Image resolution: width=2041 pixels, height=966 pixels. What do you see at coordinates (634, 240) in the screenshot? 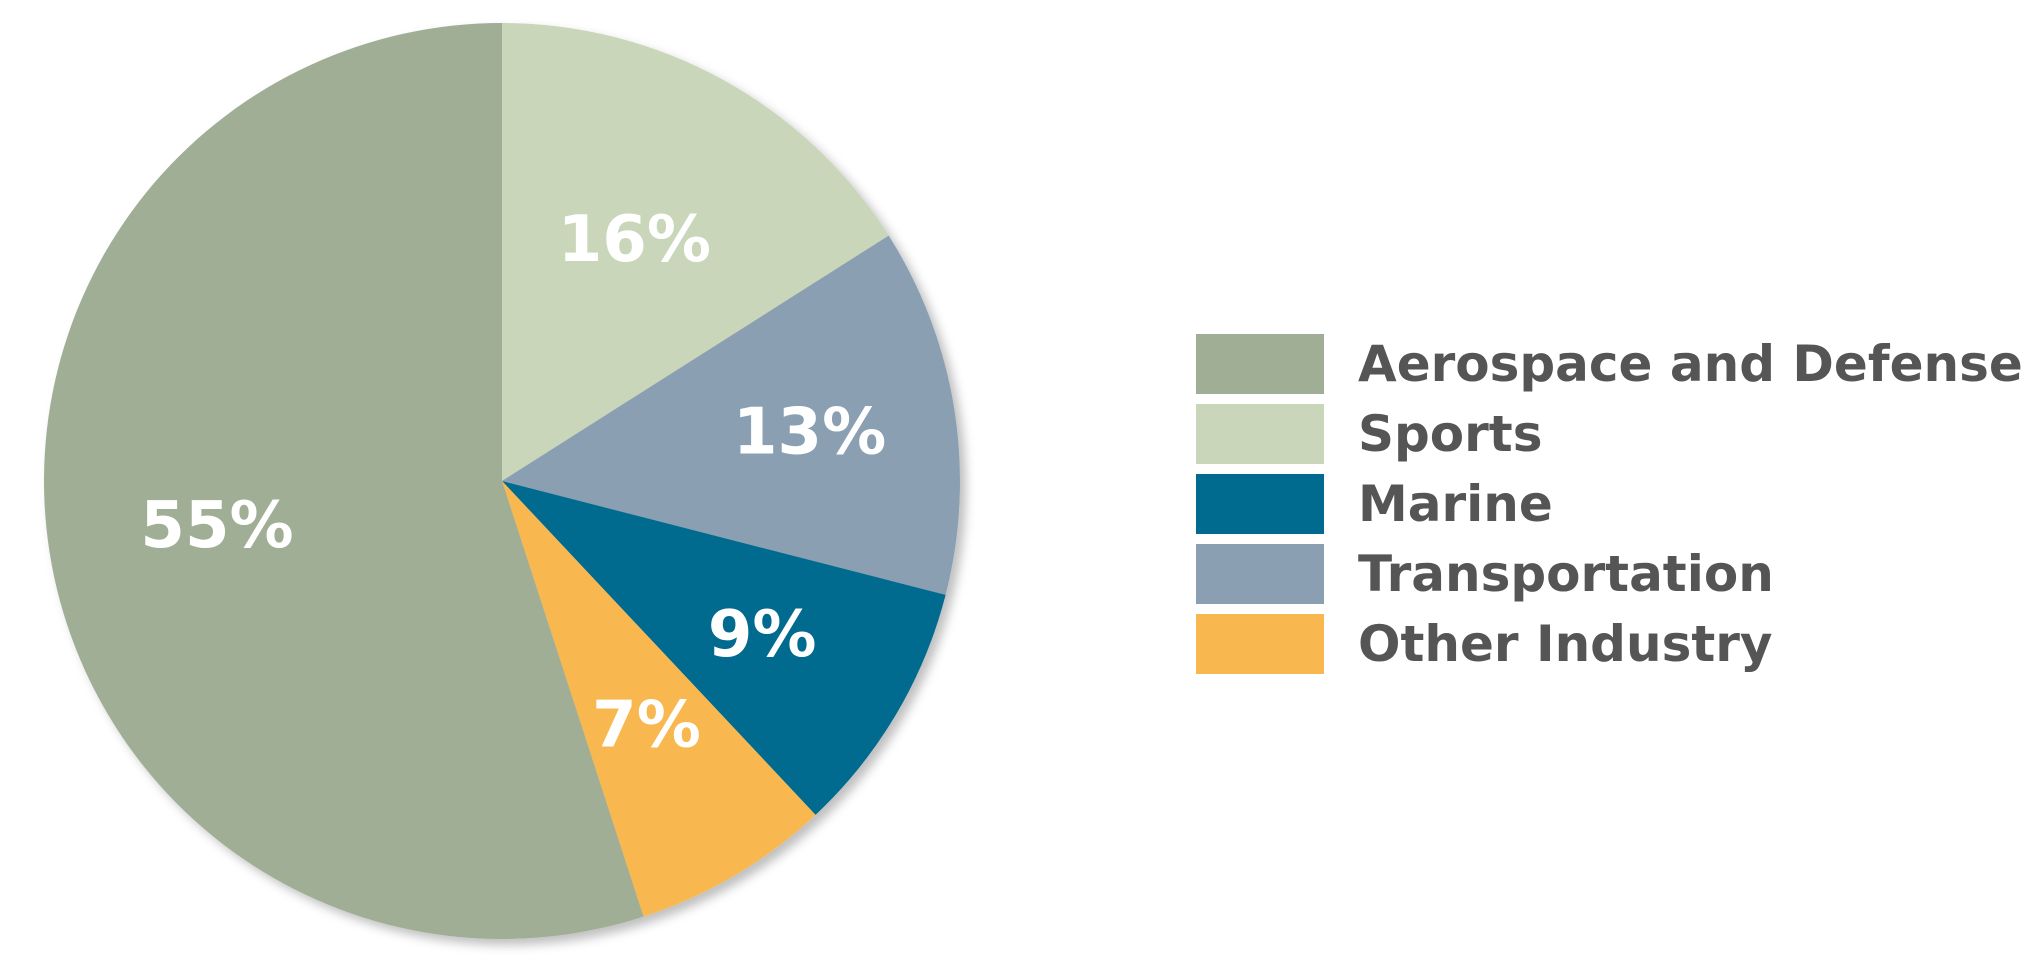
I see `slice-label-sports: 16%` at bounding box center [634, 240].